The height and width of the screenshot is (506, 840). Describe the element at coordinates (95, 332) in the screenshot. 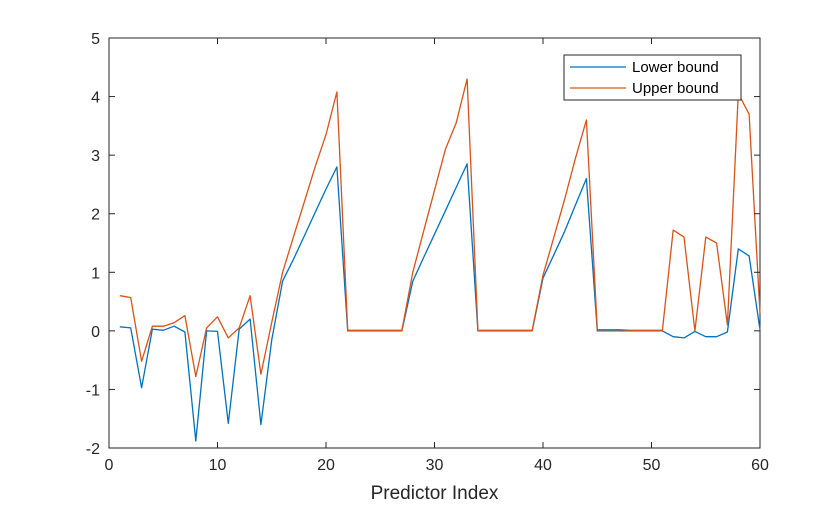

I see `y-tick-label: 0` at that location.